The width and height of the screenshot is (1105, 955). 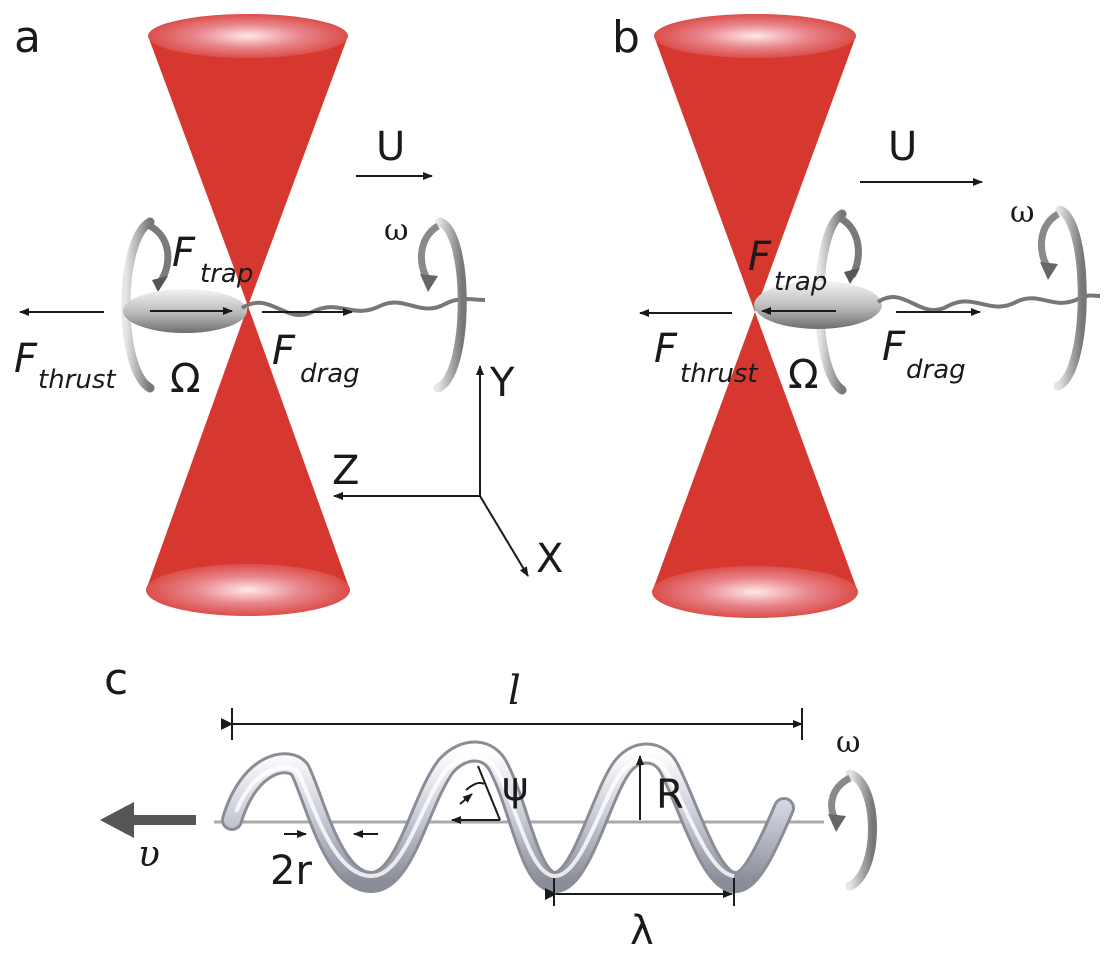 What do you see at coordinates (670, 795) in the screenshot?
I see `radius-label: R` at bounding box center [670, 795].